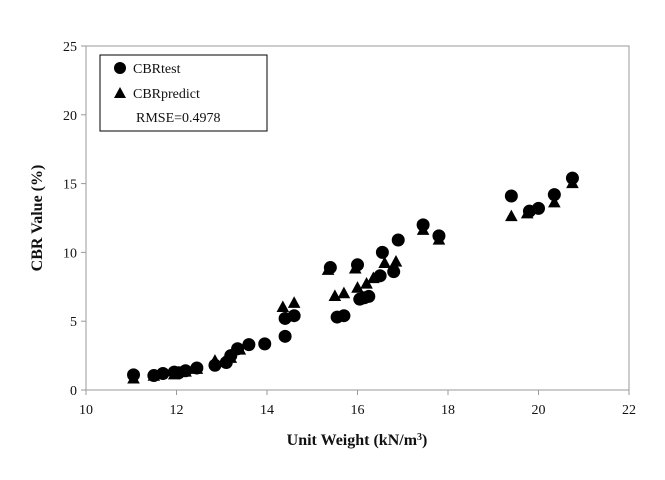 Image resolution: width=665 pixels, height=480 pixels. Describe the element at coordinates (629, 410) in the screenshot. I see `x-tick-label: 22` at that location.